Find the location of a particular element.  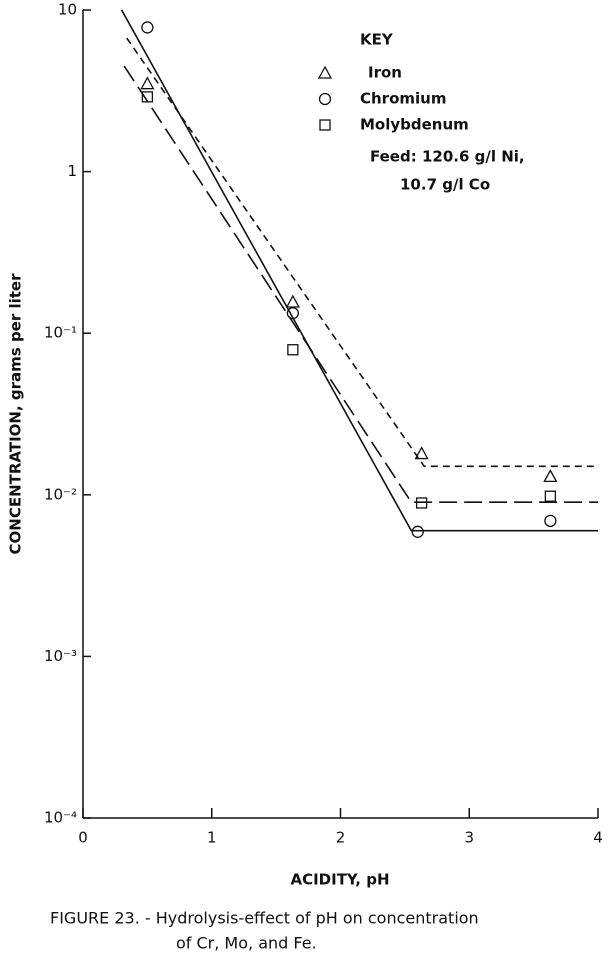

x-tick-label: 1 is located at coordinates (212, 838).